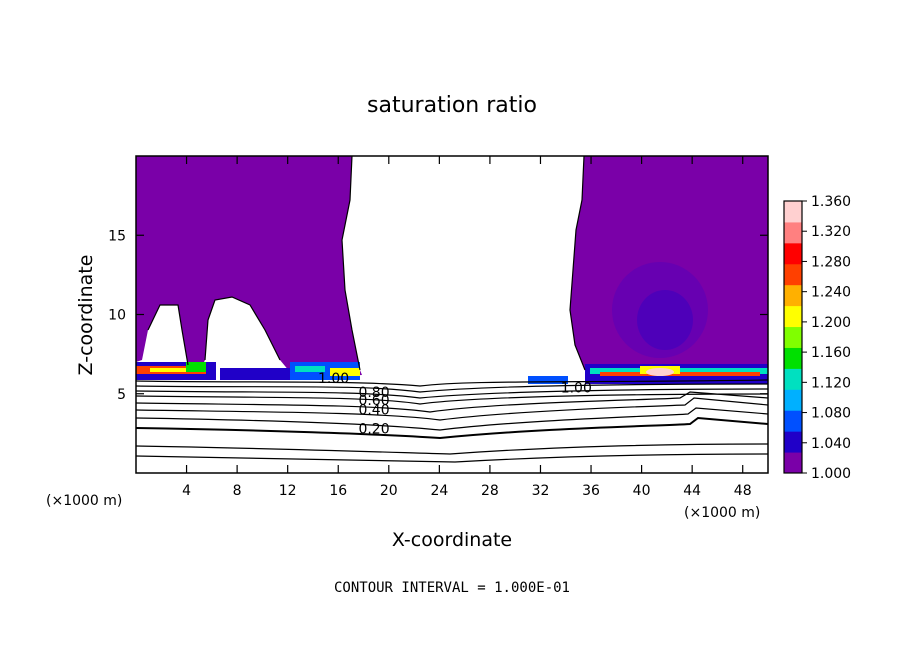 The width and height of the screenshot is (904, 654). Describe the element at coordinates (548, 380) in the screenshot. I see `field-band-right` at that location.